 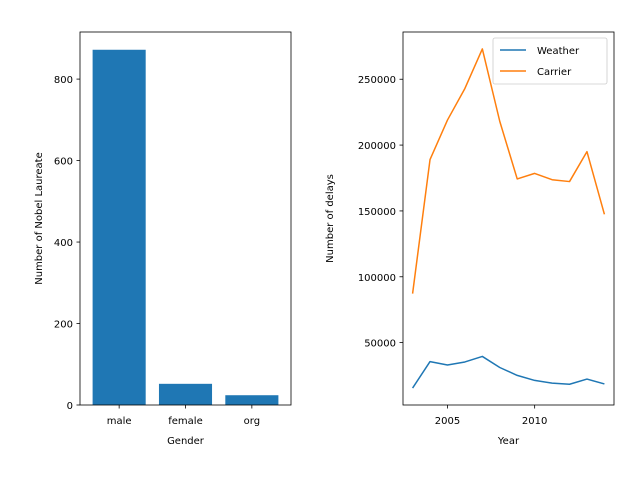 What do you see at coordinates (119, 421) in the screenshot?
I see `x-tick-label: male` at bounding box center [119, 421].